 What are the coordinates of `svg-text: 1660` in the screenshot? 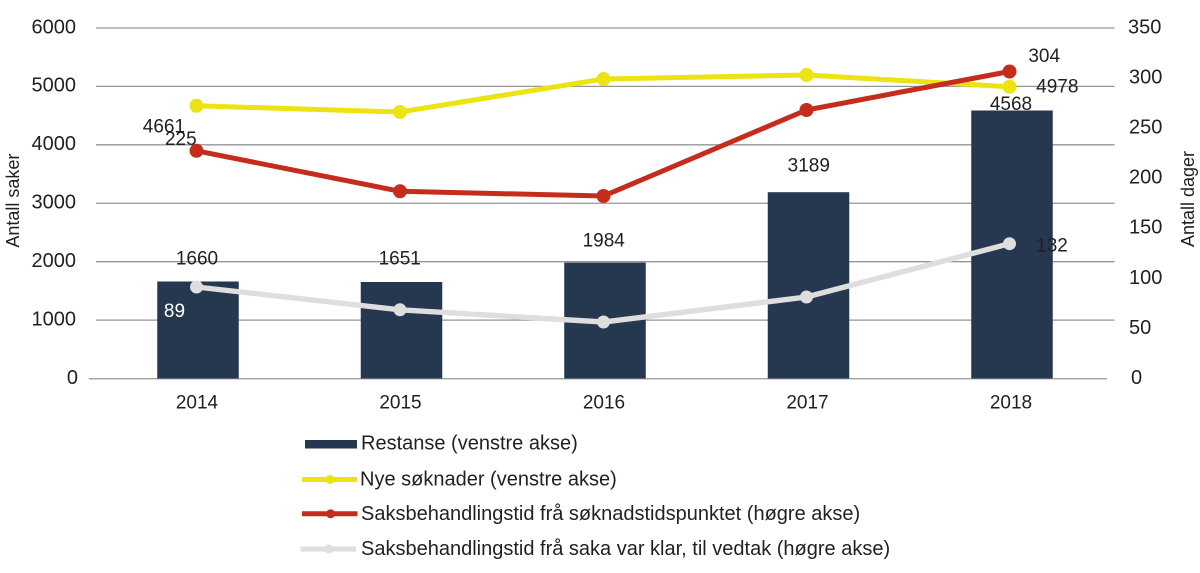 It's located at (197, 259).